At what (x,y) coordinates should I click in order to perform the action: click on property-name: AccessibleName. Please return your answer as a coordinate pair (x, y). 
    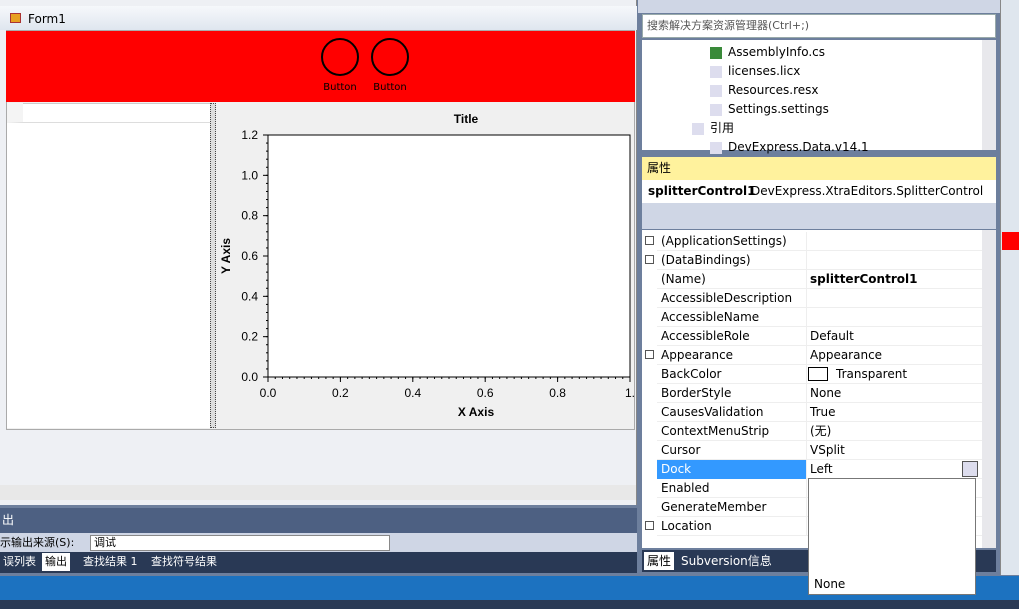
    Looking at the image, I should click on (710, 317).